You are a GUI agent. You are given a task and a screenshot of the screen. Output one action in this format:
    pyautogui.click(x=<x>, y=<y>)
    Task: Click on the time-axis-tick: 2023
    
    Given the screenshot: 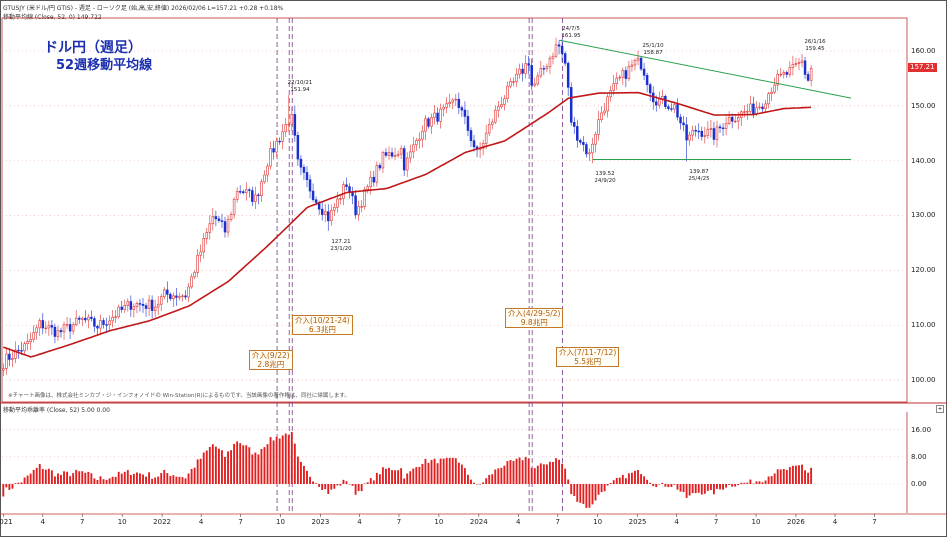 What is the action you would take?
    pyautogui.click(x=320, y=522)
    